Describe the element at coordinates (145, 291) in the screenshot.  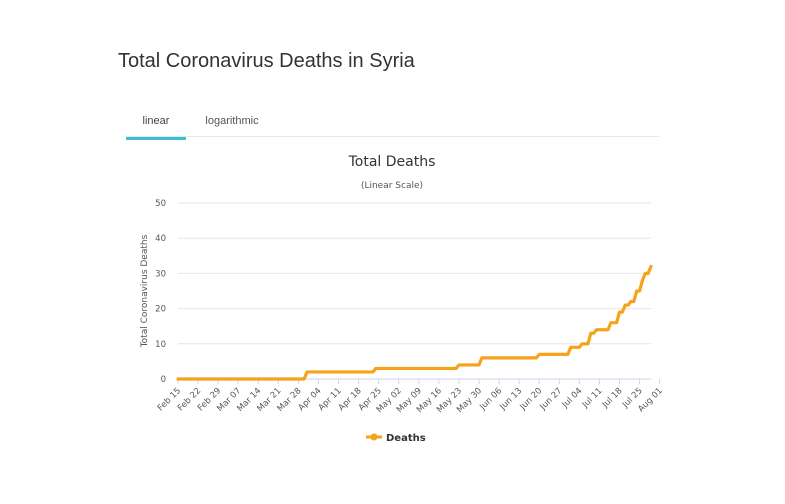
I see `y-axis-title: Total Coronavirus Deaths` at that location.